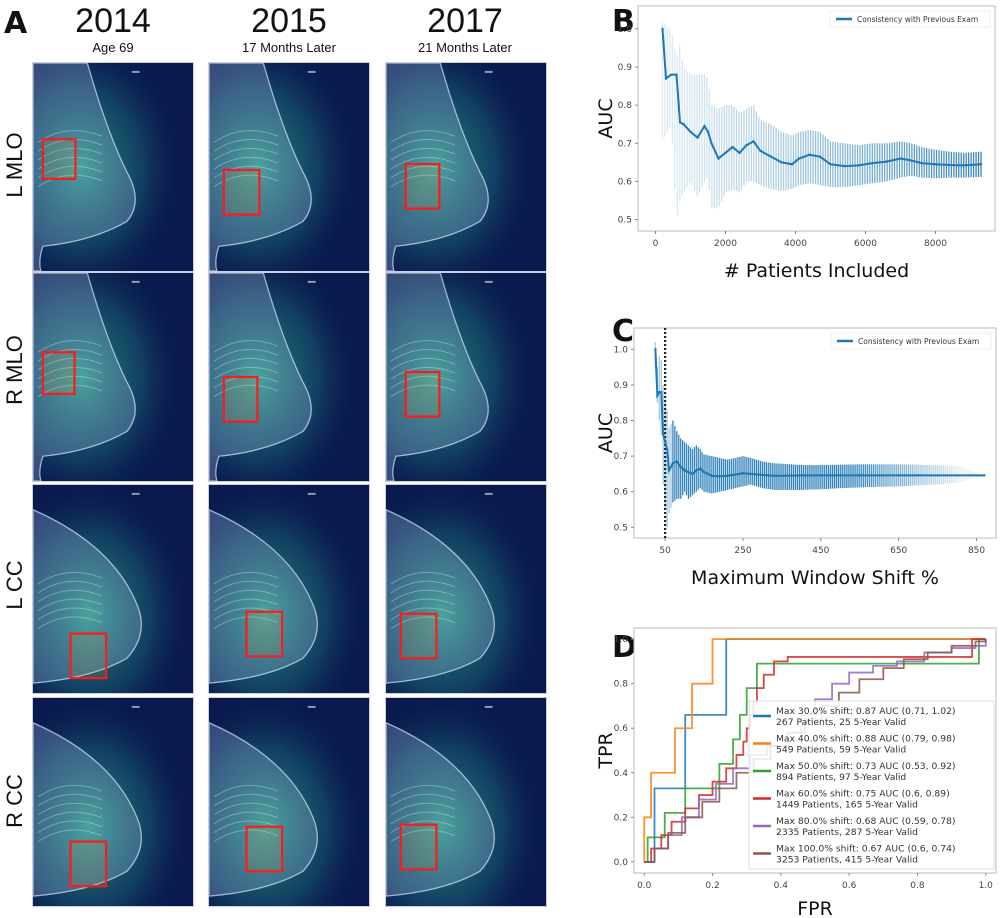 This screenshot has height=918, width=1000. I want to click on panel-label-a: A, so click(16, 23).